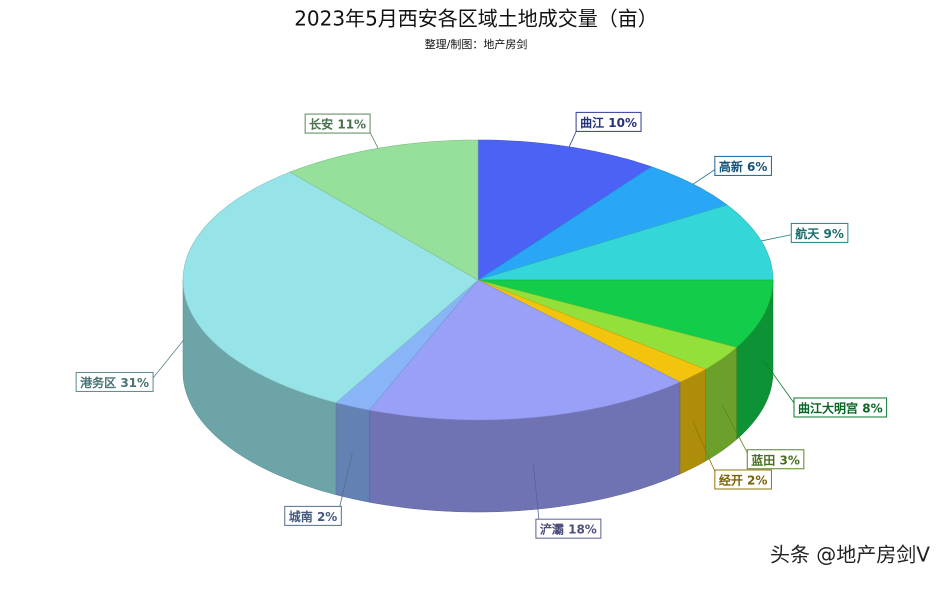 This screenshot has width=951, height=592. What do you see at coordinates (321, 123) in the screenshot?
I see `category-label: 长安` at bounding box center [321, 123].